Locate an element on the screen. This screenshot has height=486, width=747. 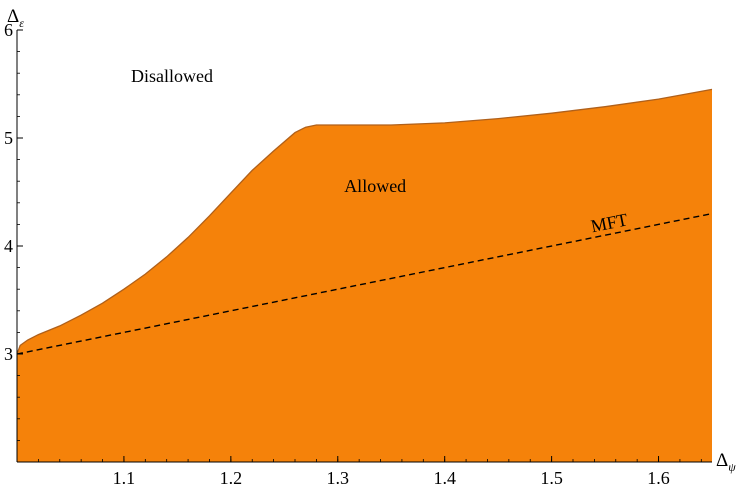
annotation-allowed: Allowed is located at coordinates (375, 186).